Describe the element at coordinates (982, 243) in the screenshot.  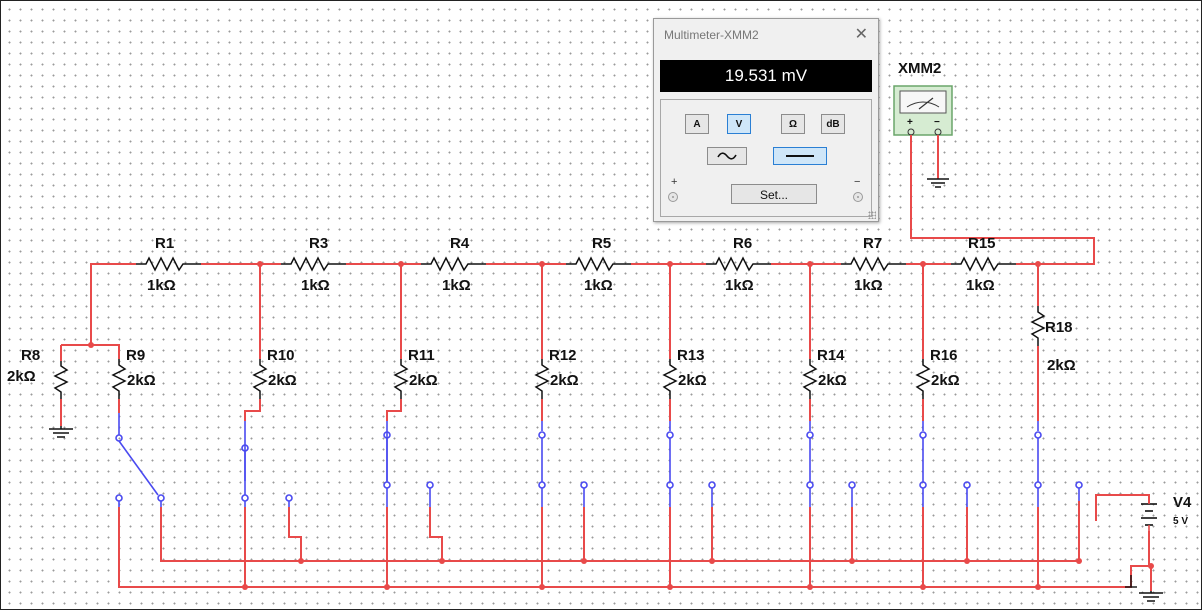
I see `resistor-name: R15` at that location.